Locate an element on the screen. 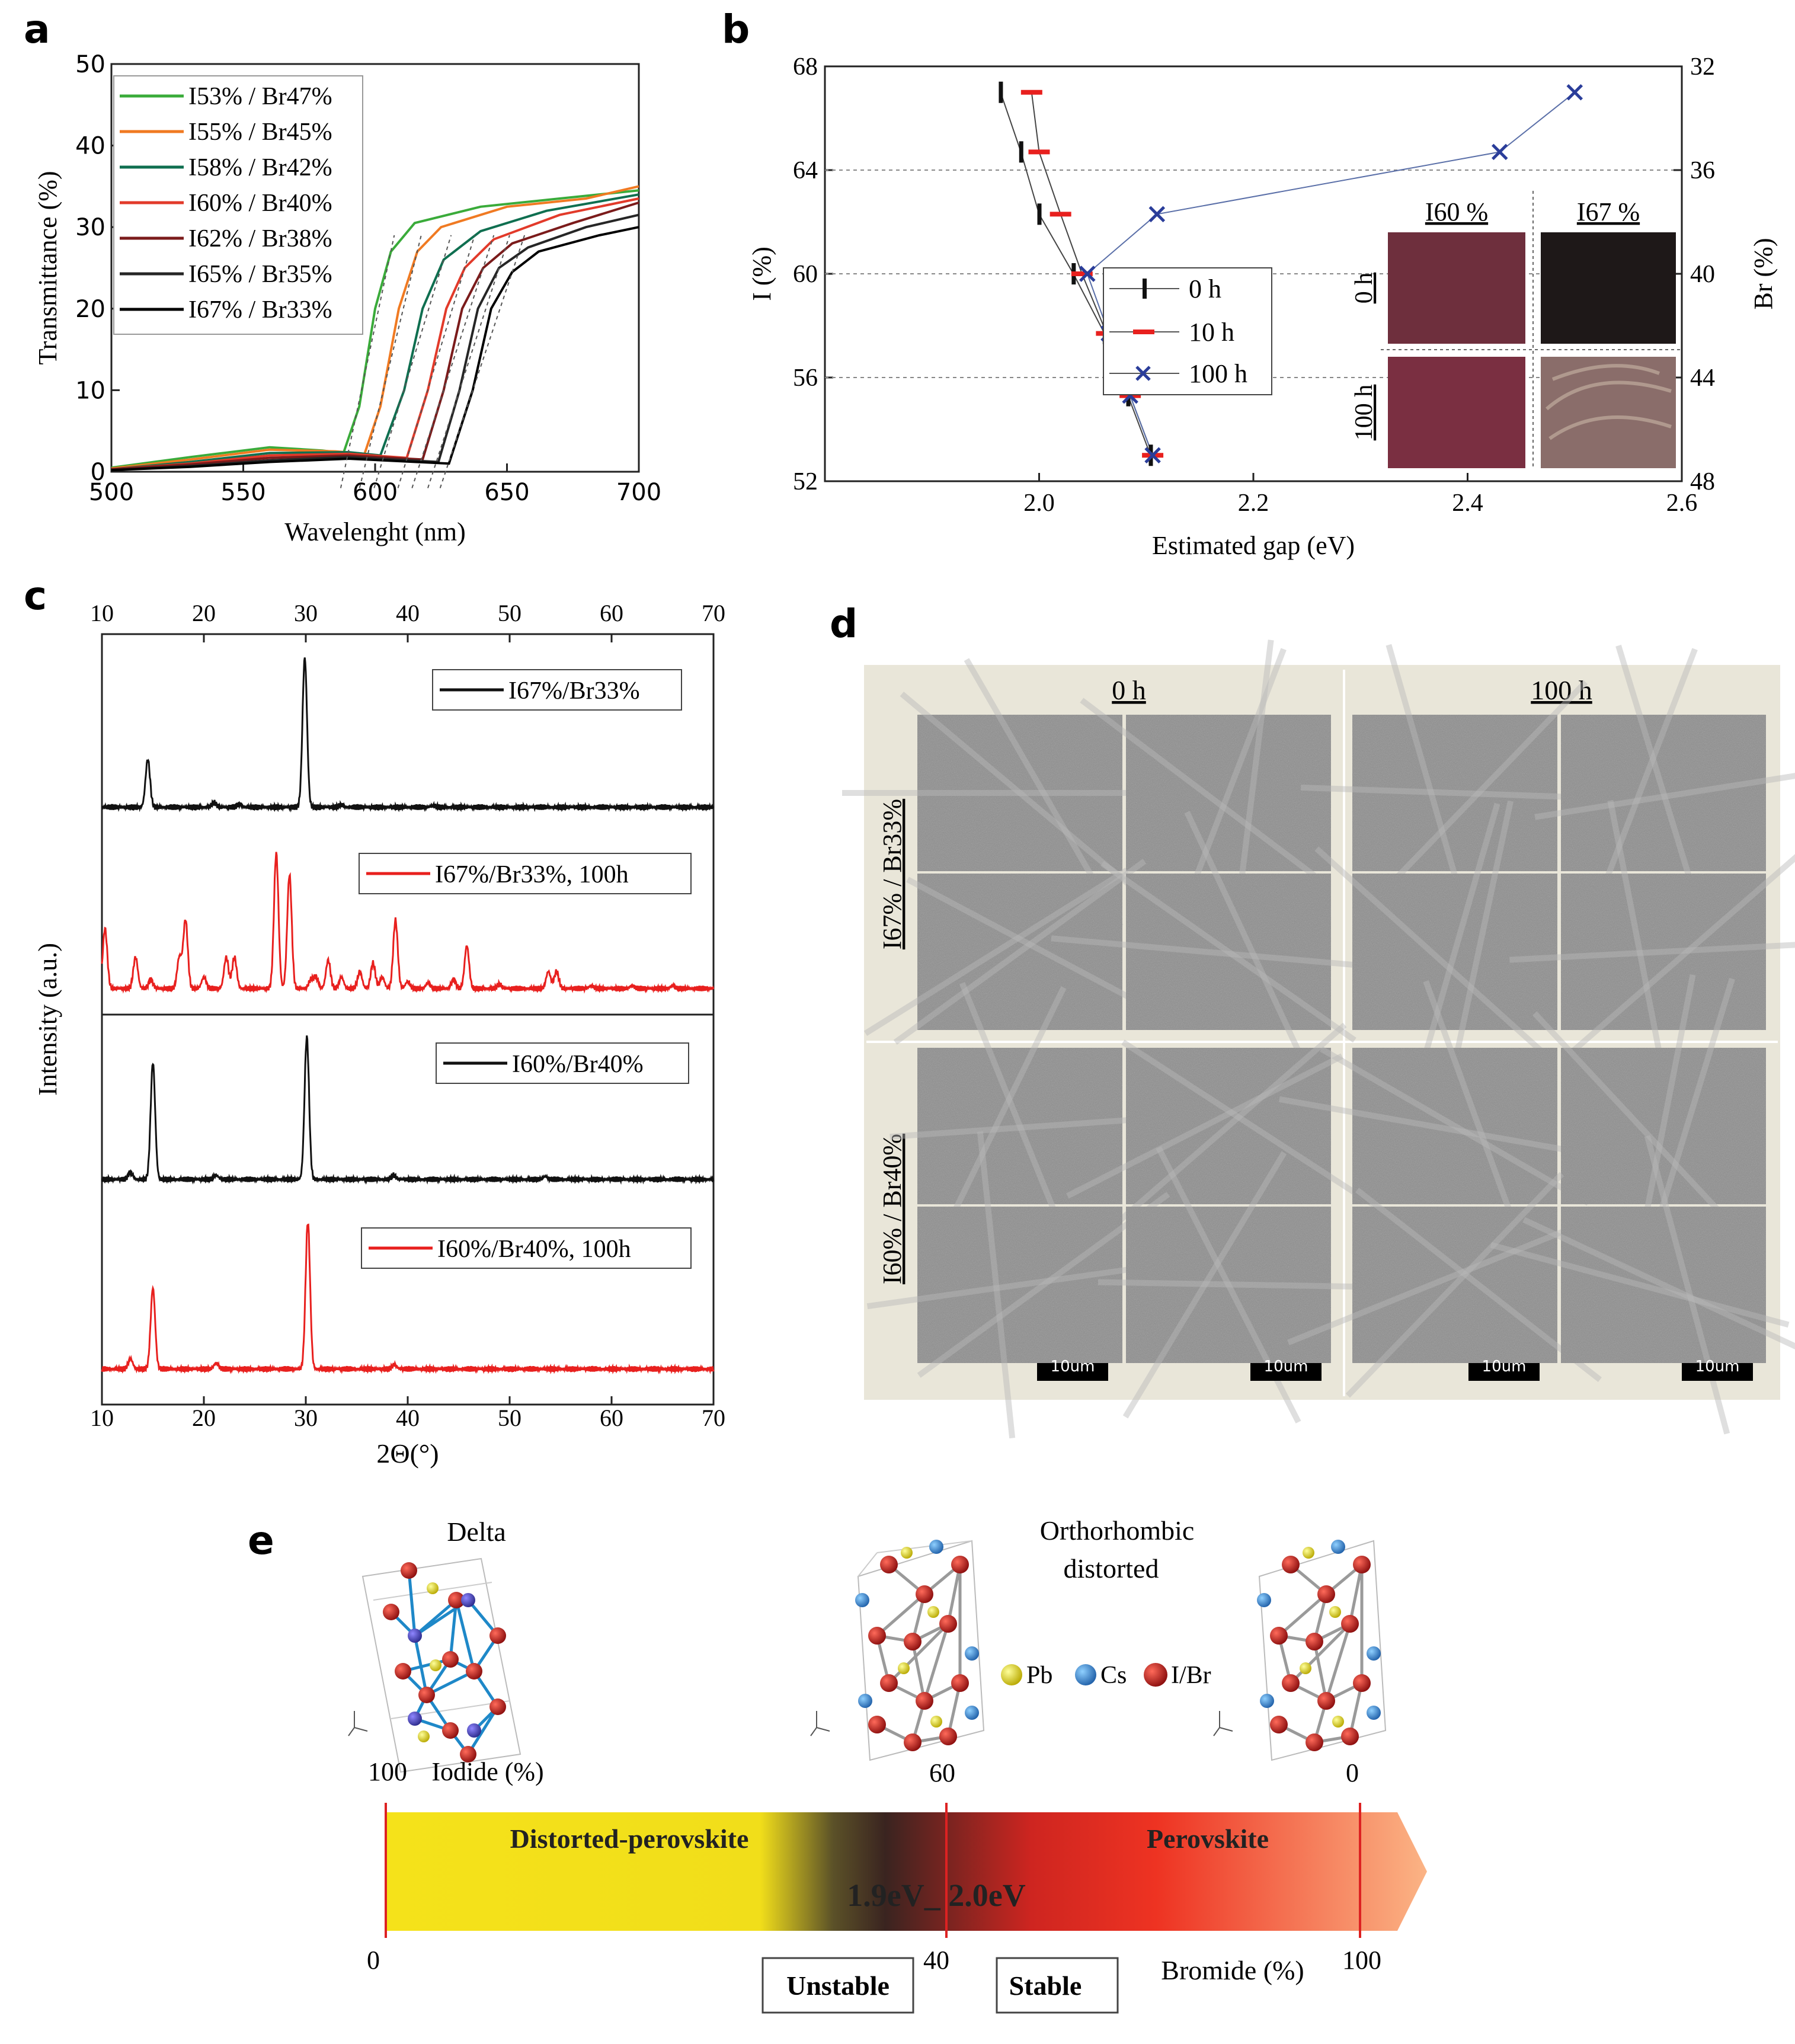  legend-ibr-sphere is located at coordinates (1155, 1675).